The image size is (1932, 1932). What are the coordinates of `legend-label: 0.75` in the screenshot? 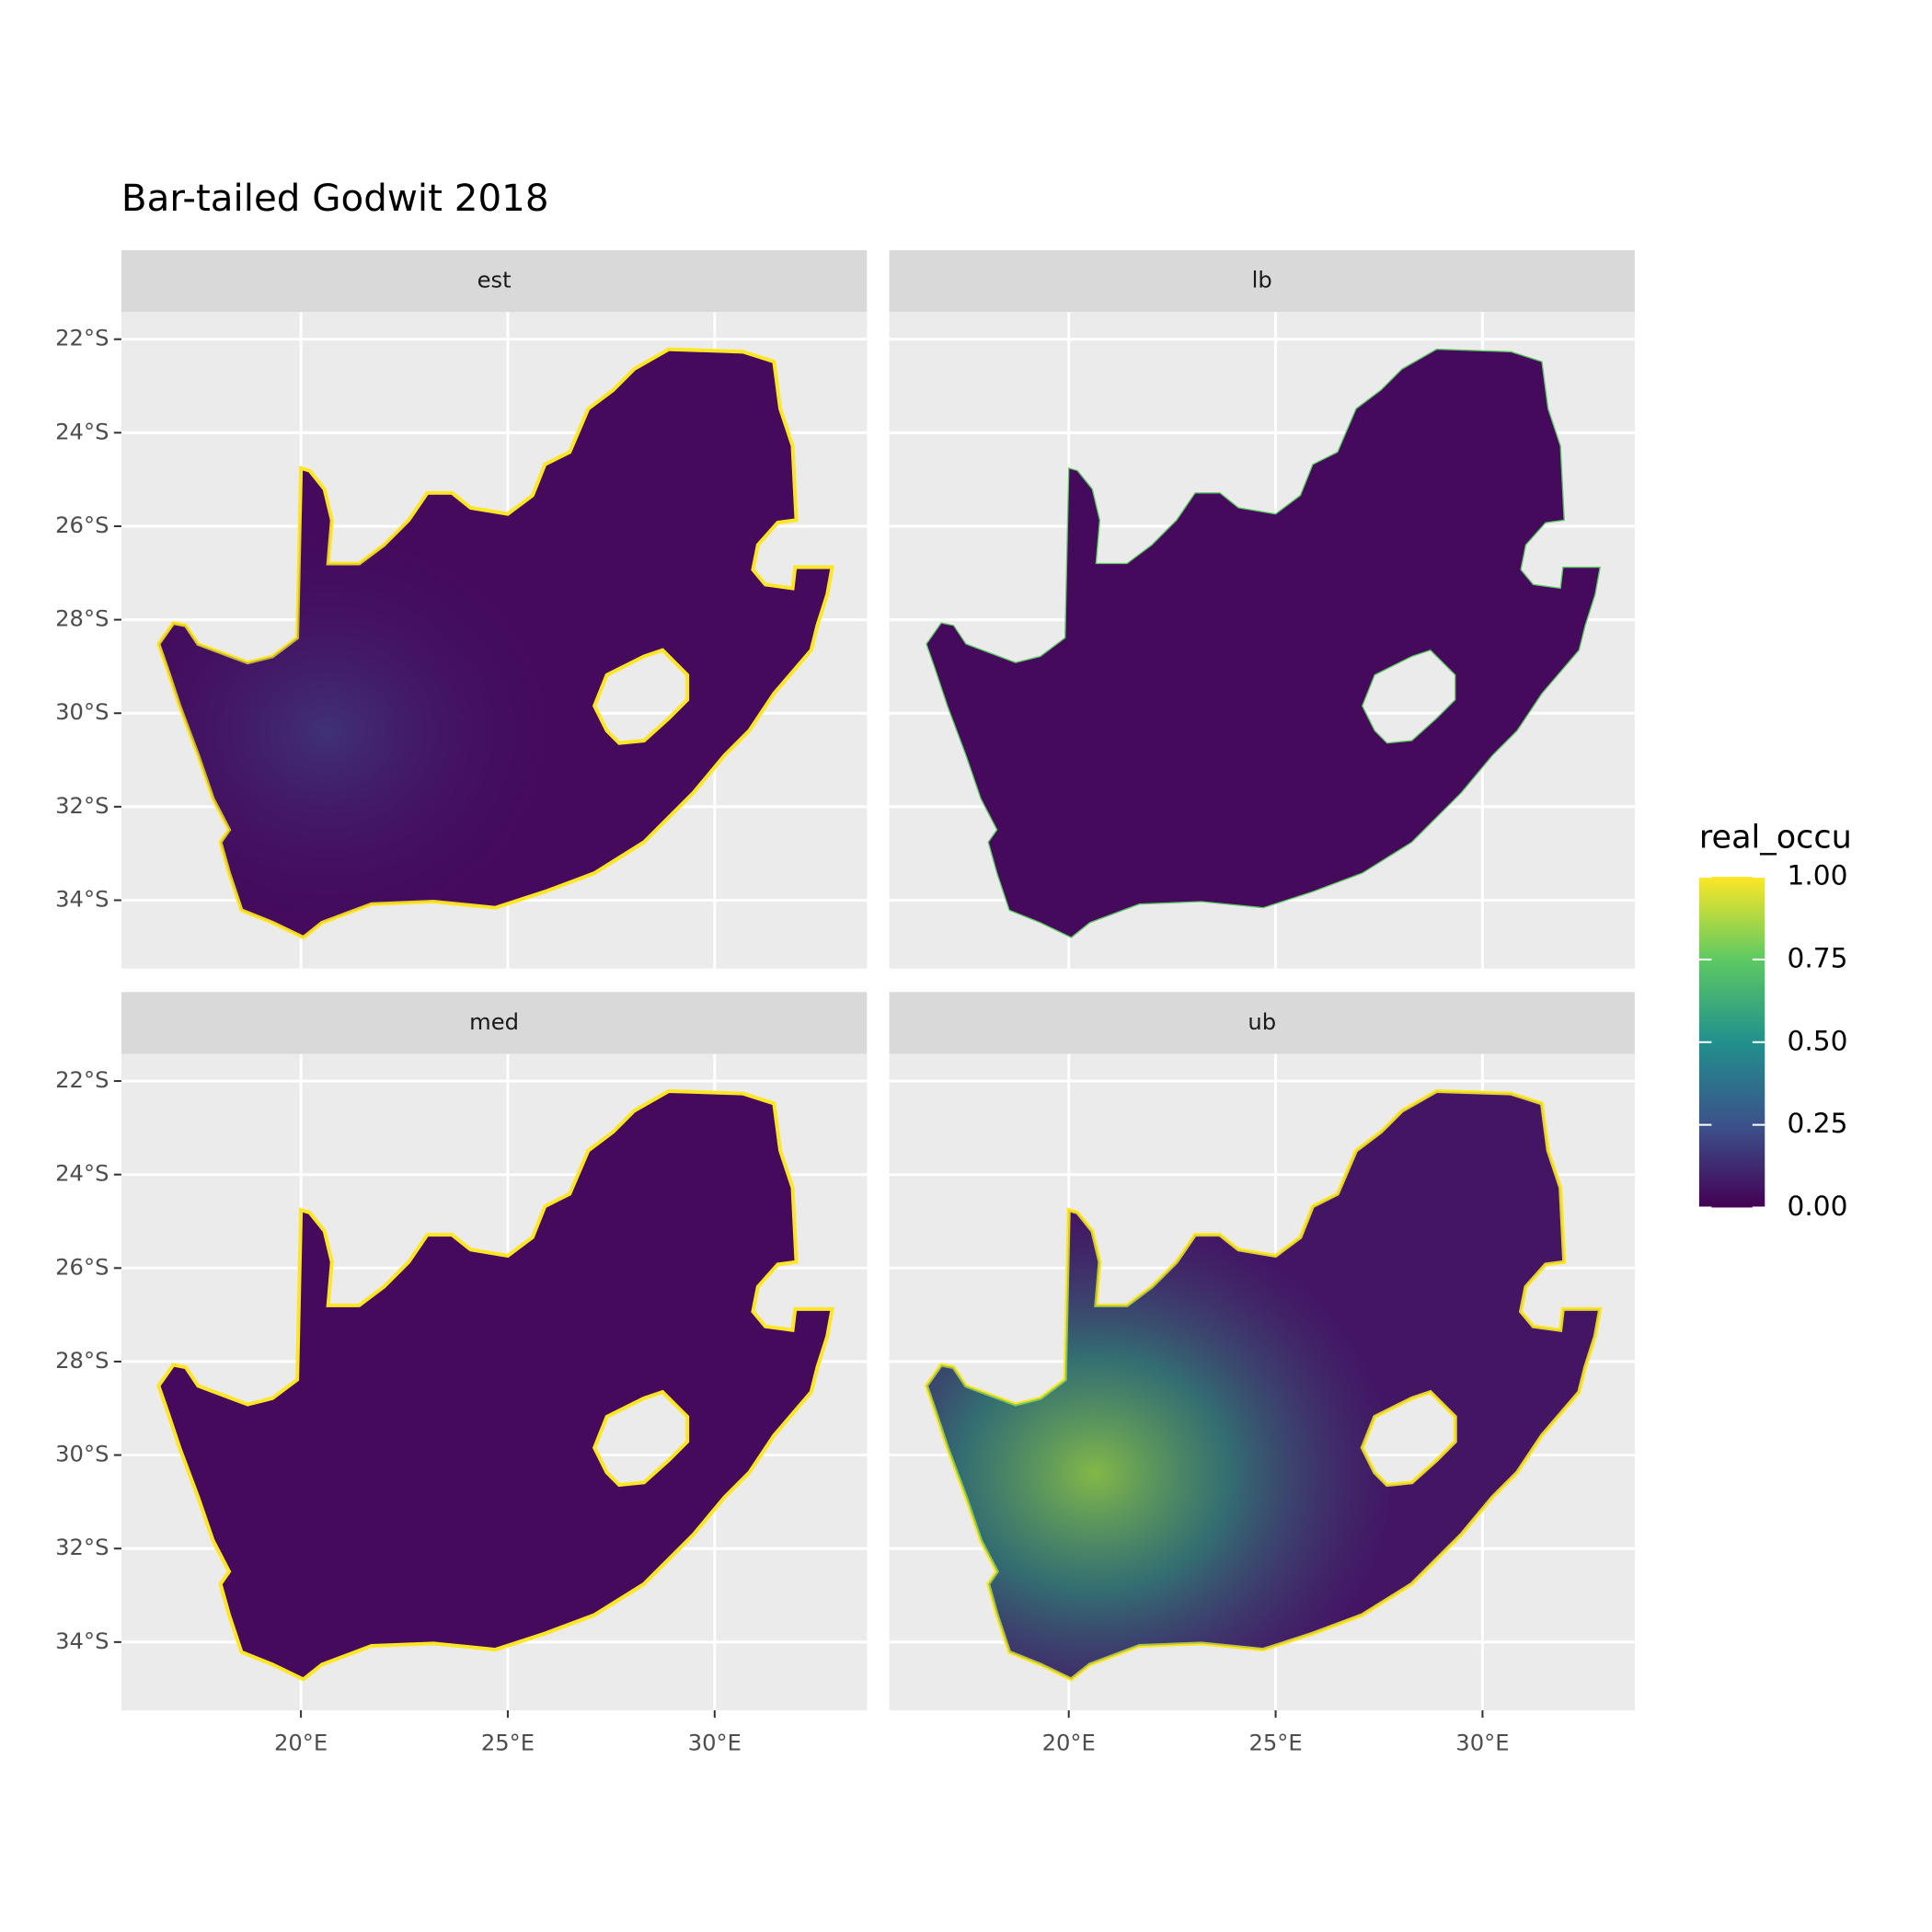 It's located at (1818, 957).